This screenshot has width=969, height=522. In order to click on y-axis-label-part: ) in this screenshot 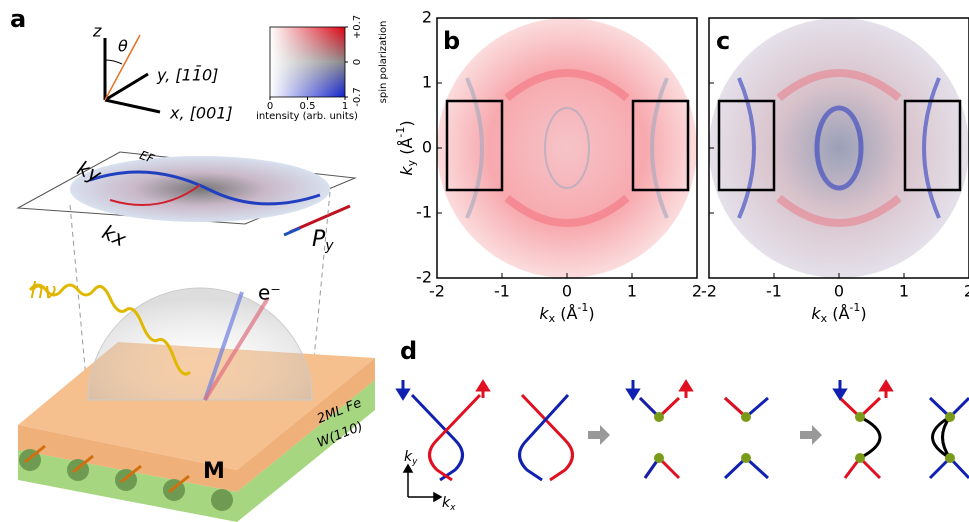, I will do `click(406, 123)`.